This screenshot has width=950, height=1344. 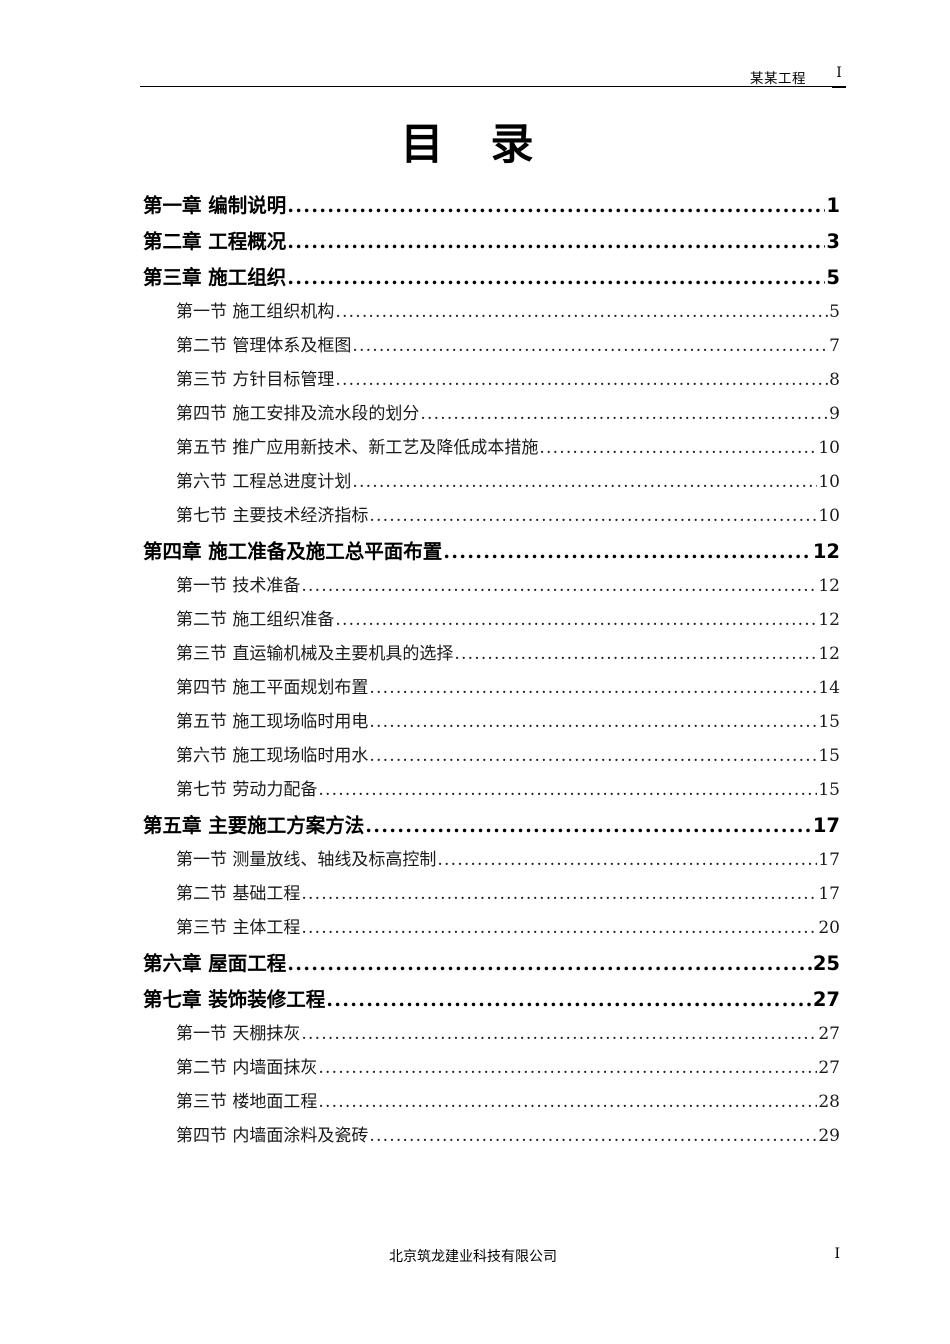 I want to click on footer-page-marker: I, so click(x=837, y=1254).